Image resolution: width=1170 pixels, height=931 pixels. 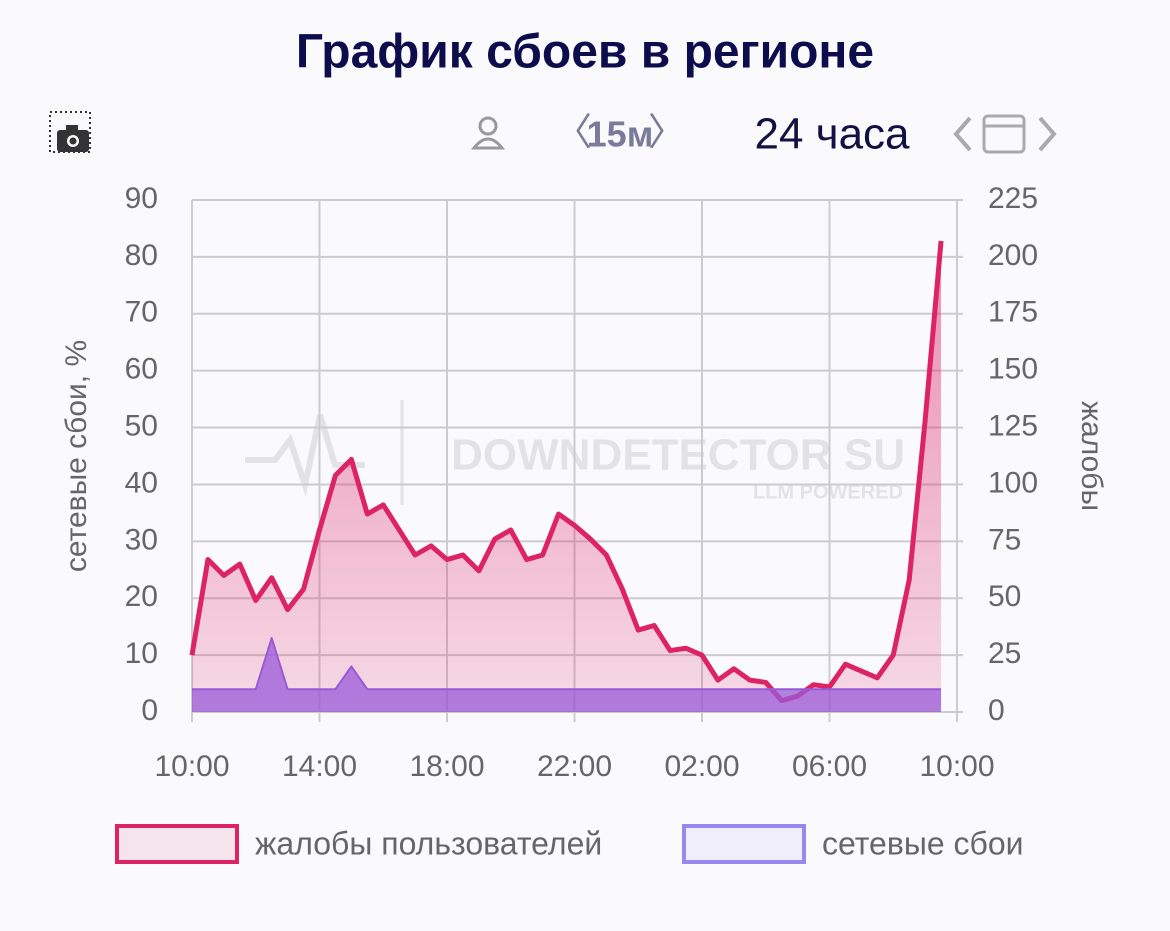 I want to click on y2-tick-label: 125, so click(x=1013, y=425).